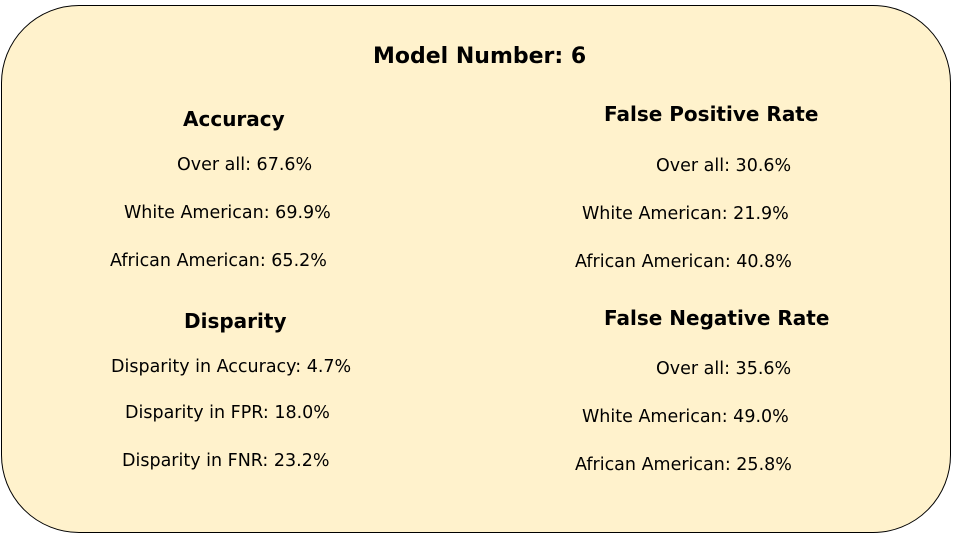 The width and height of the screenshot is (960, 540). Describe the element at coordinates (683, 465) in the screenshot. I see `fnr-african-american: African American: 25.8%` at that location.